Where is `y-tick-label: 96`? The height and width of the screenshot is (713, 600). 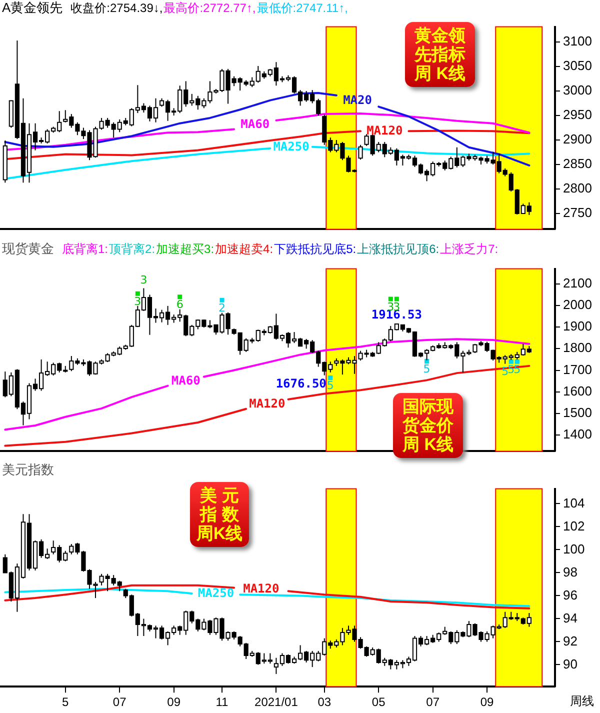 y-tick-label: 96 is located at coordinates (570, 594).